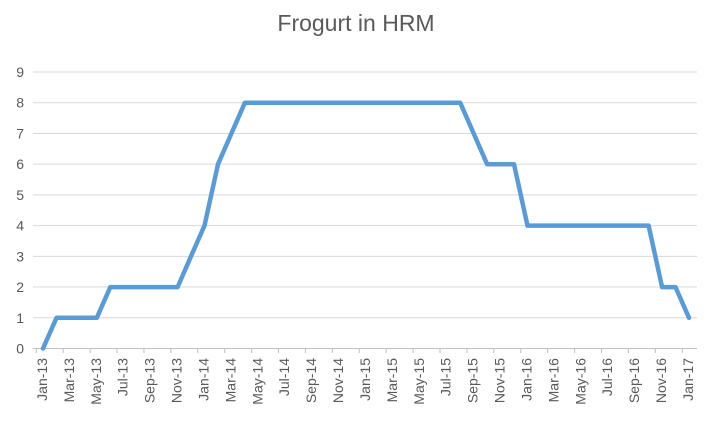 Image resolution: width=712 pixels, height=422 pixels. I want to click on x-axis-tick-label: Mar-16, so click(553, 380).